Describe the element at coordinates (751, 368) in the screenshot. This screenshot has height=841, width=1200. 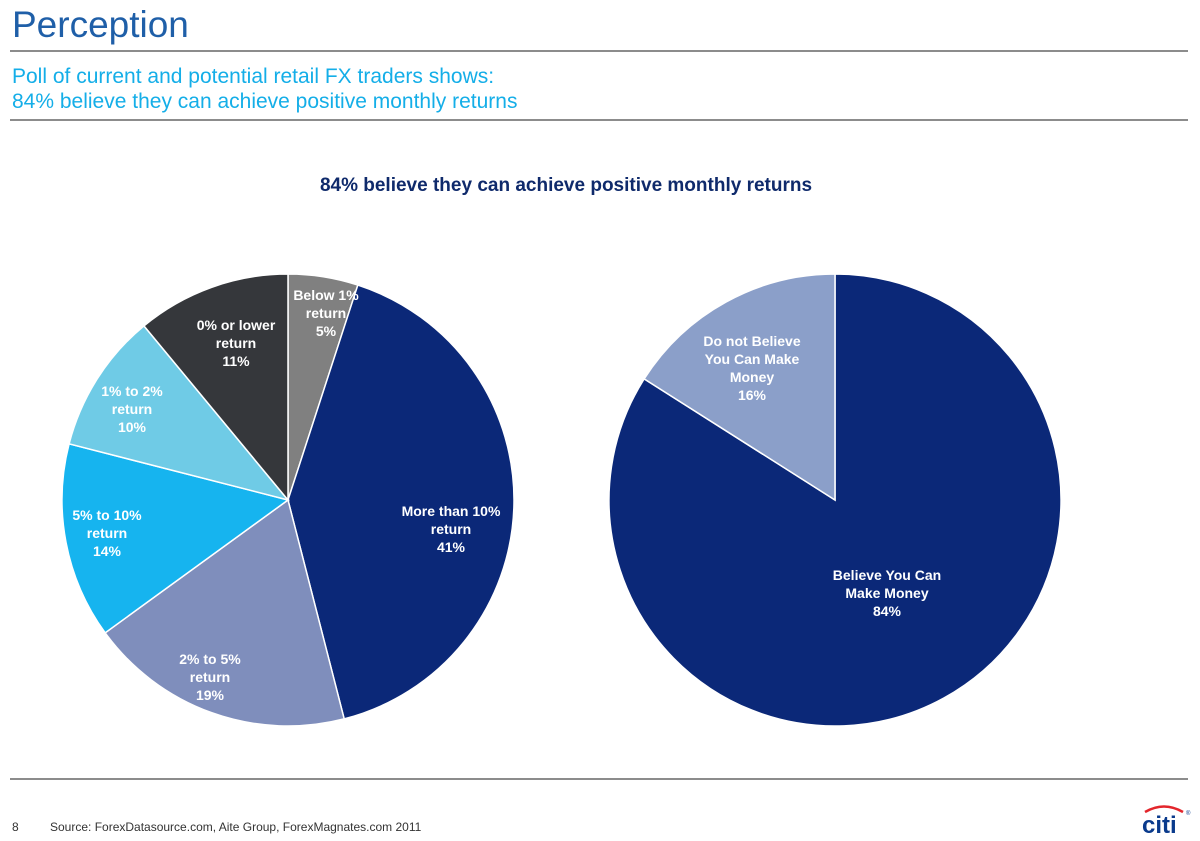
I see `pie1-slice-1-label: Do not Believe You Can Make Money 16%` at that location.